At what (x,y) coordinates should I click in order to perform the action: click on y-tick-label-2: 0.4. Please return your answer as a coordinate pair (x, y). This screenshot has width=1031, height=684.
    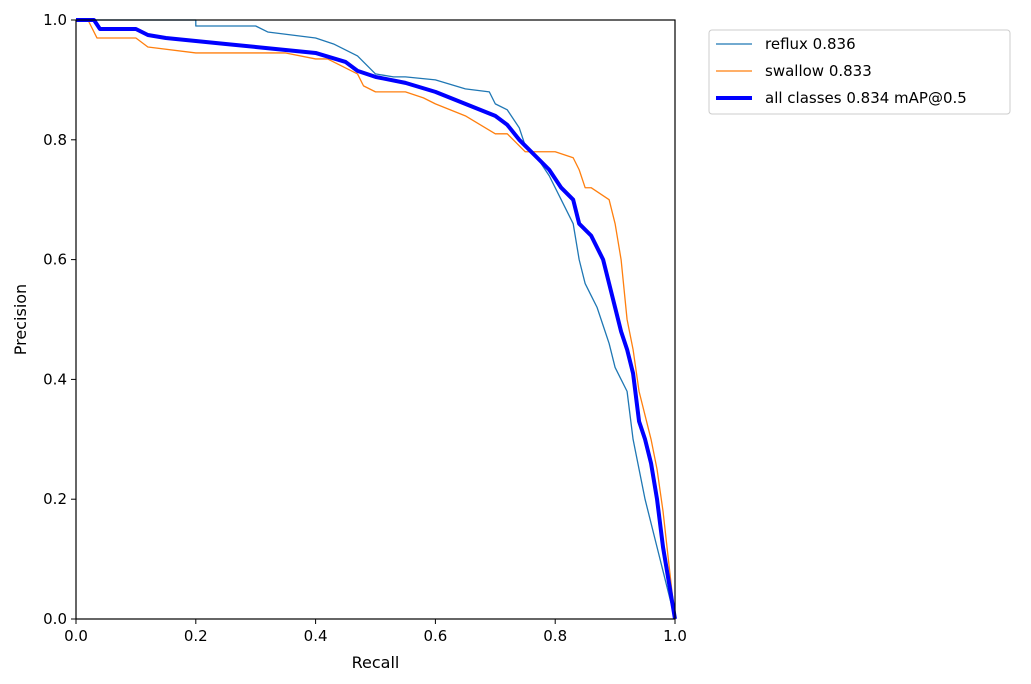
    Looking at the image, I should click on (55, 379).